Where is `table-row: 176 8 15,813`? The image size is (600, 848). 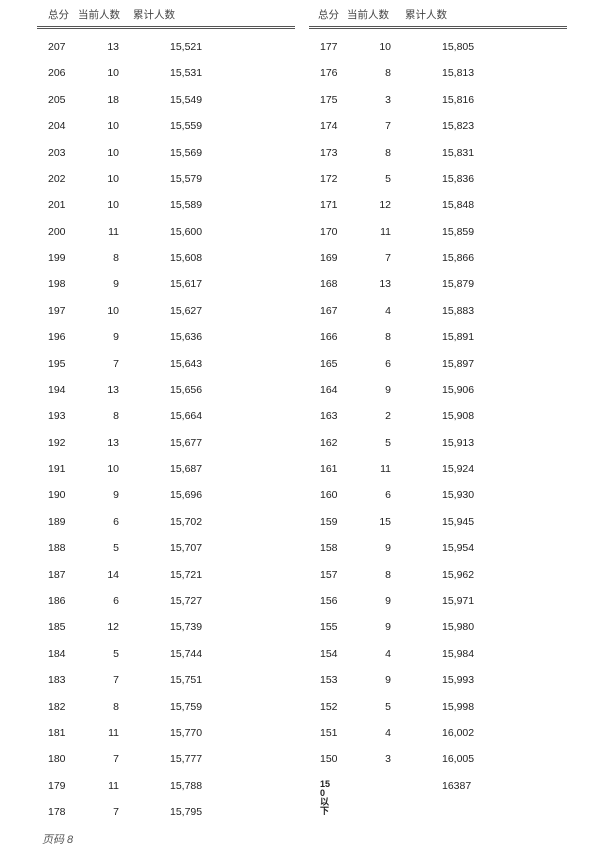 table-row: 176 8 15,813 is located at coordinates (438, 74).